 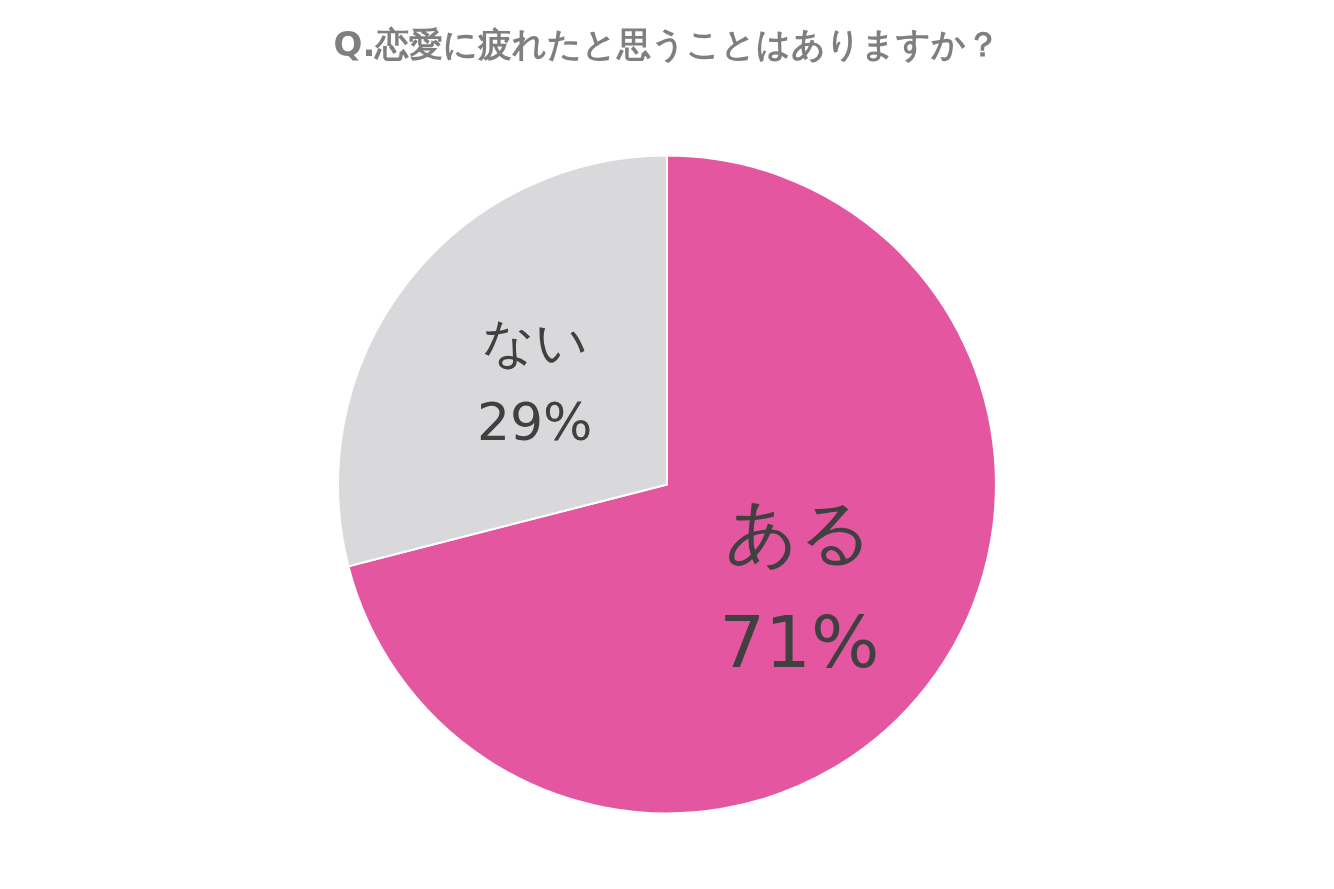 What do you see at coordinates (799, 642) in the screenshot?
I see `data-label: 71%` at bounding box center [799, 642].